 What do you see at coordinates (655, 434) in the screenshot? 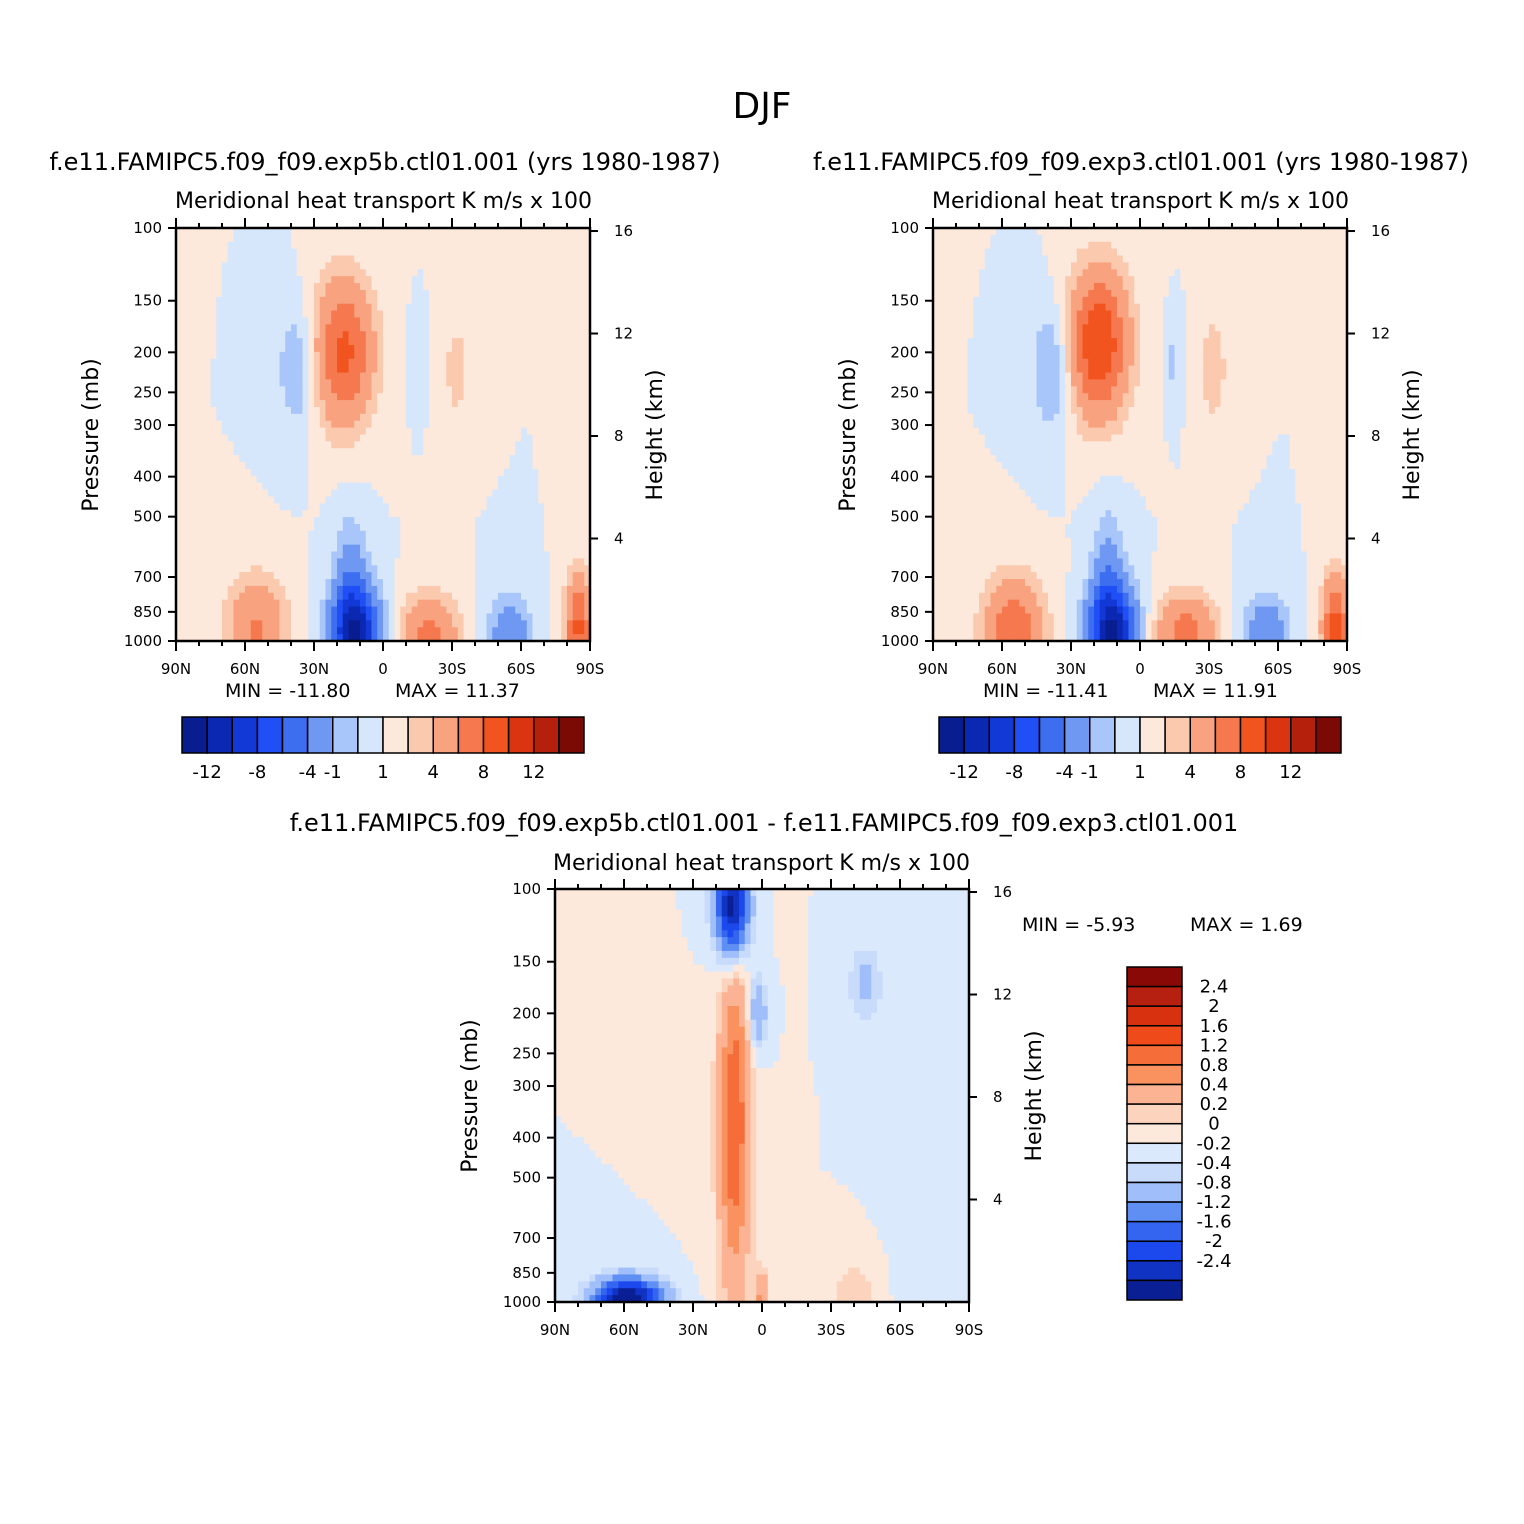
I see `y-axis-right-label: Height (km)` at bounding box center [655, 434].